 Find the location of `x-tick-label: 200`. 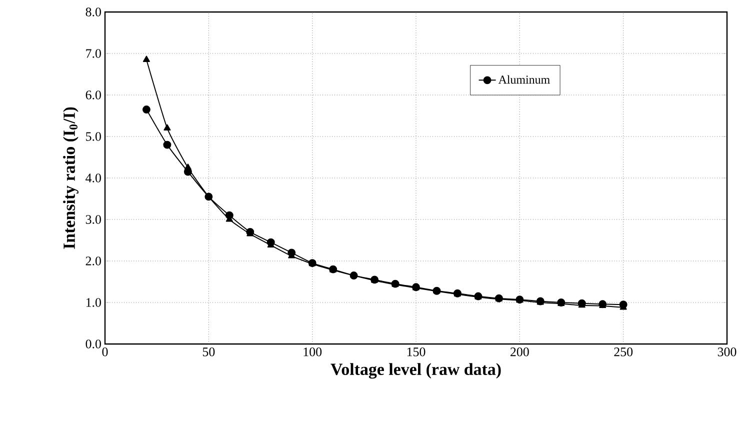

x-tick-label: 200 is located at coordinates (519, 352).